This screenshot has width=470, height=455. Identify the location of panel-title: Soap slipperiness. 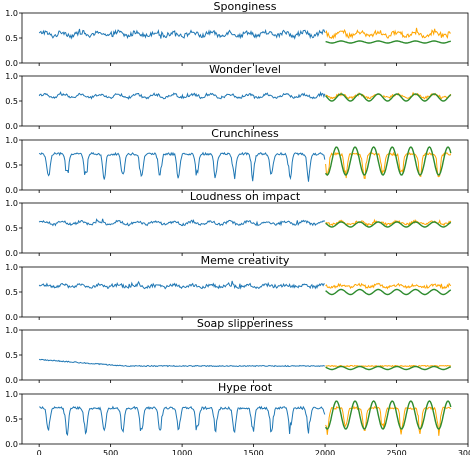
(245, 323).